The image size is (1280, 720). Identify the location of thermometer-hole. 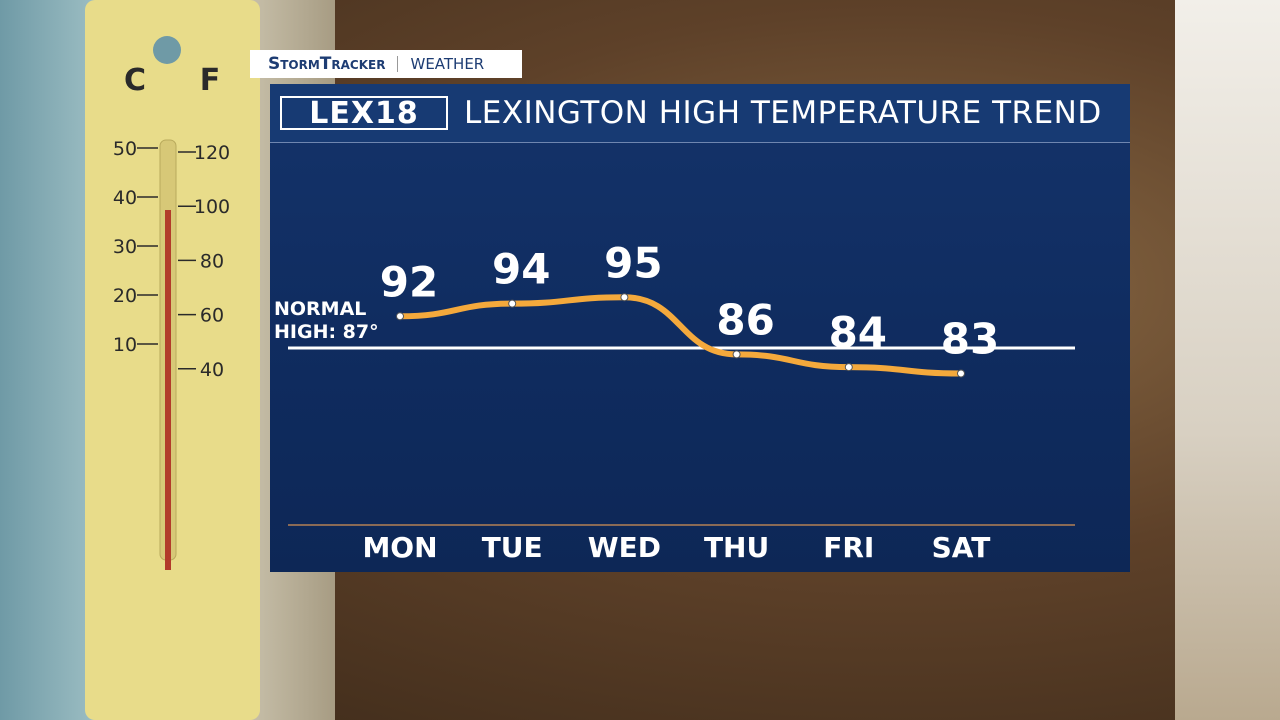
(167, 50).